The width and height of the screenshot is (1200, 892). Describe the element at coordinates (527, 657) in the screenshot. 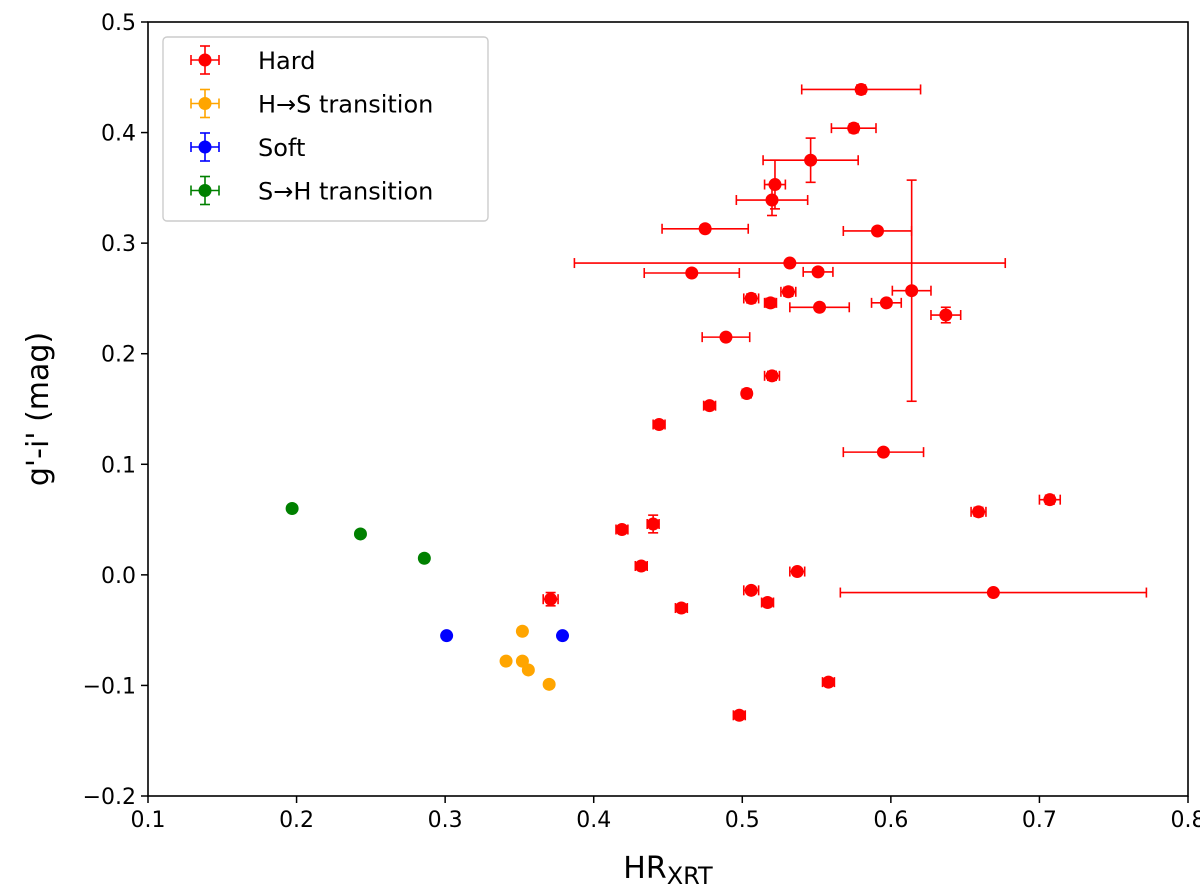

I see `series-h-s-transition` at that location.